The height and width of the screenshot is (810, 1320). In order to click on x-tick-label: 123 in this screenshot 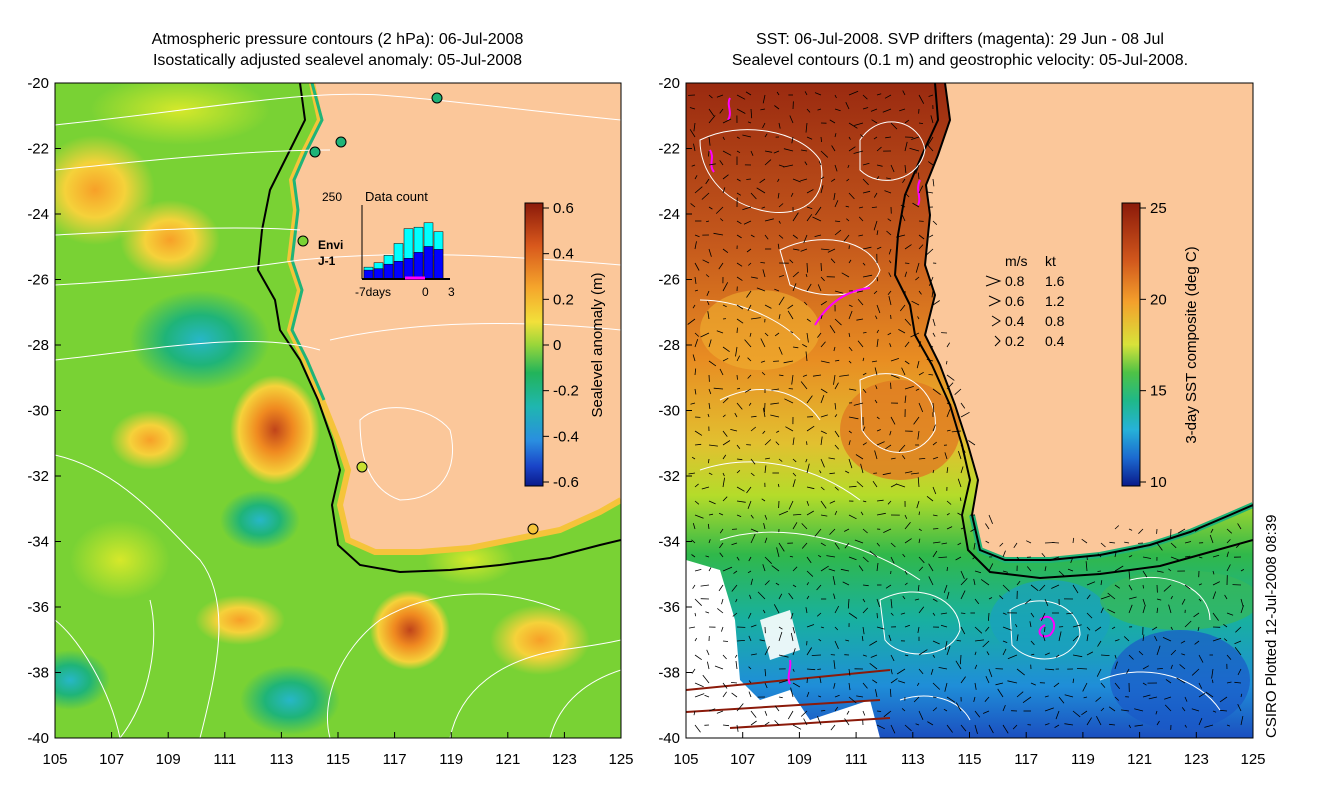, I will do `click(1196, 759)`.